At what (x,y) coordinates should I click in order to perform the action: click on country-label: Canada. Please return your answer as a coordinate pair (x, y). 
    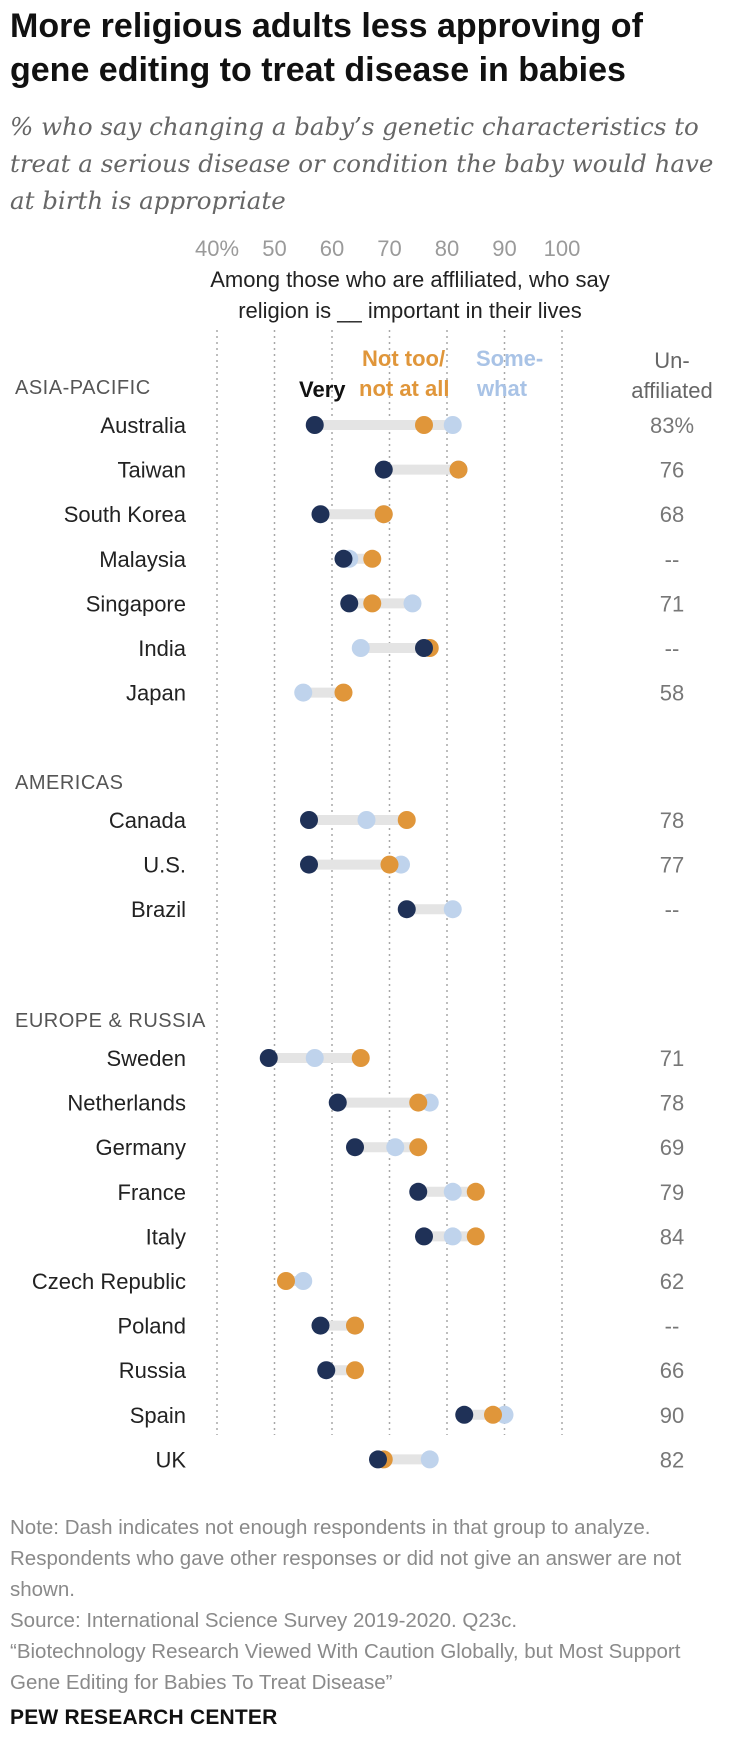
    Looking at the image, I should click on (148, 820).